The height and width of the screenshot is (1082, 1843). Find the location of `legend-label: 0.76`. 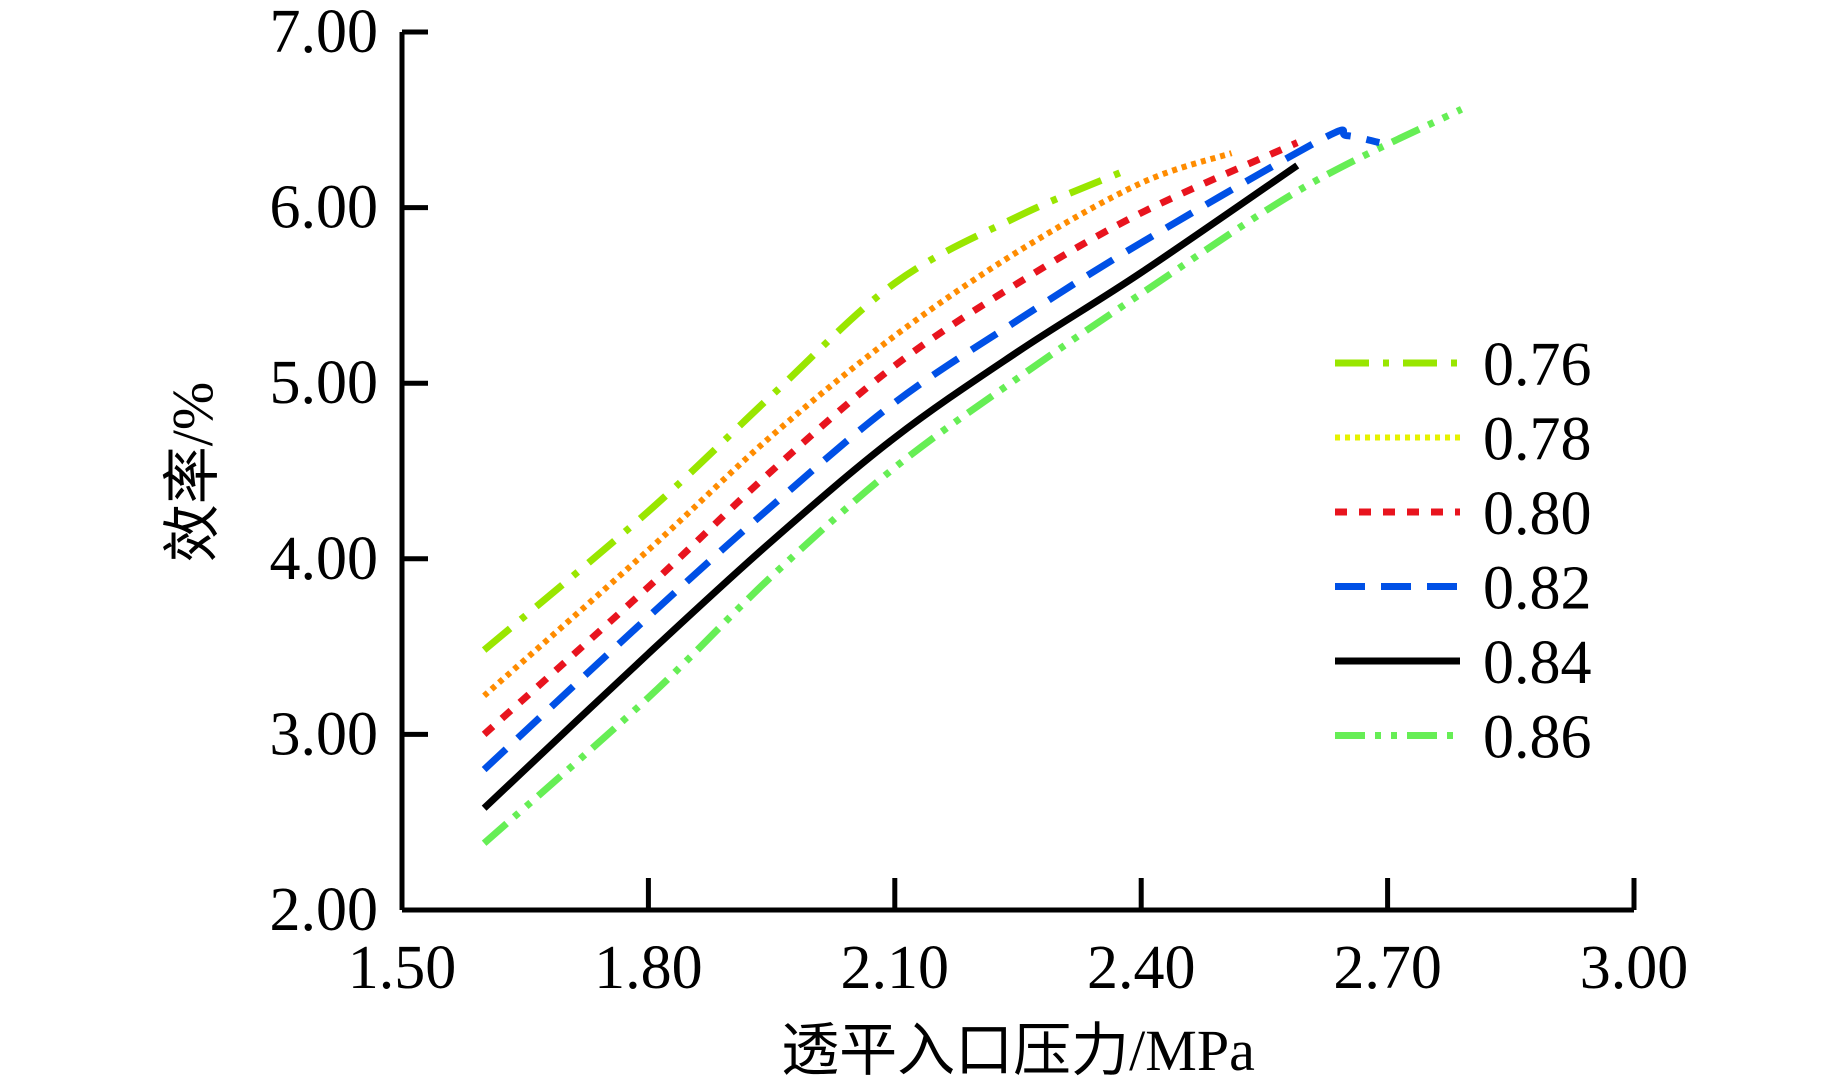

legend-label: 0.76 is located at coordinates (1537, 365).